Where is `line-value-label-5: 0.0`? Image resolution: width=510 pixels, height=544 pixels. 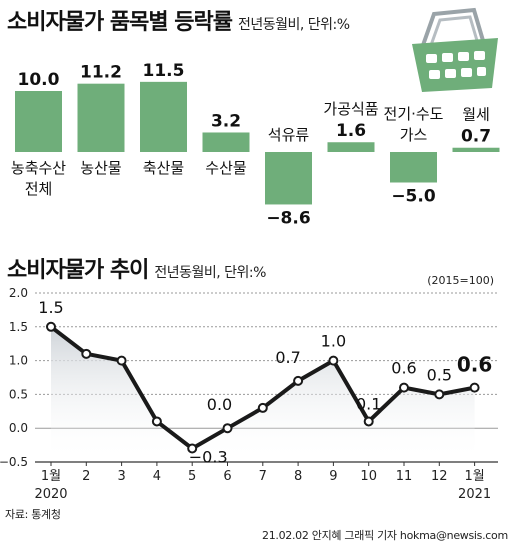 line-value-label-5: 0.0 is located at coordinates (219, 404).